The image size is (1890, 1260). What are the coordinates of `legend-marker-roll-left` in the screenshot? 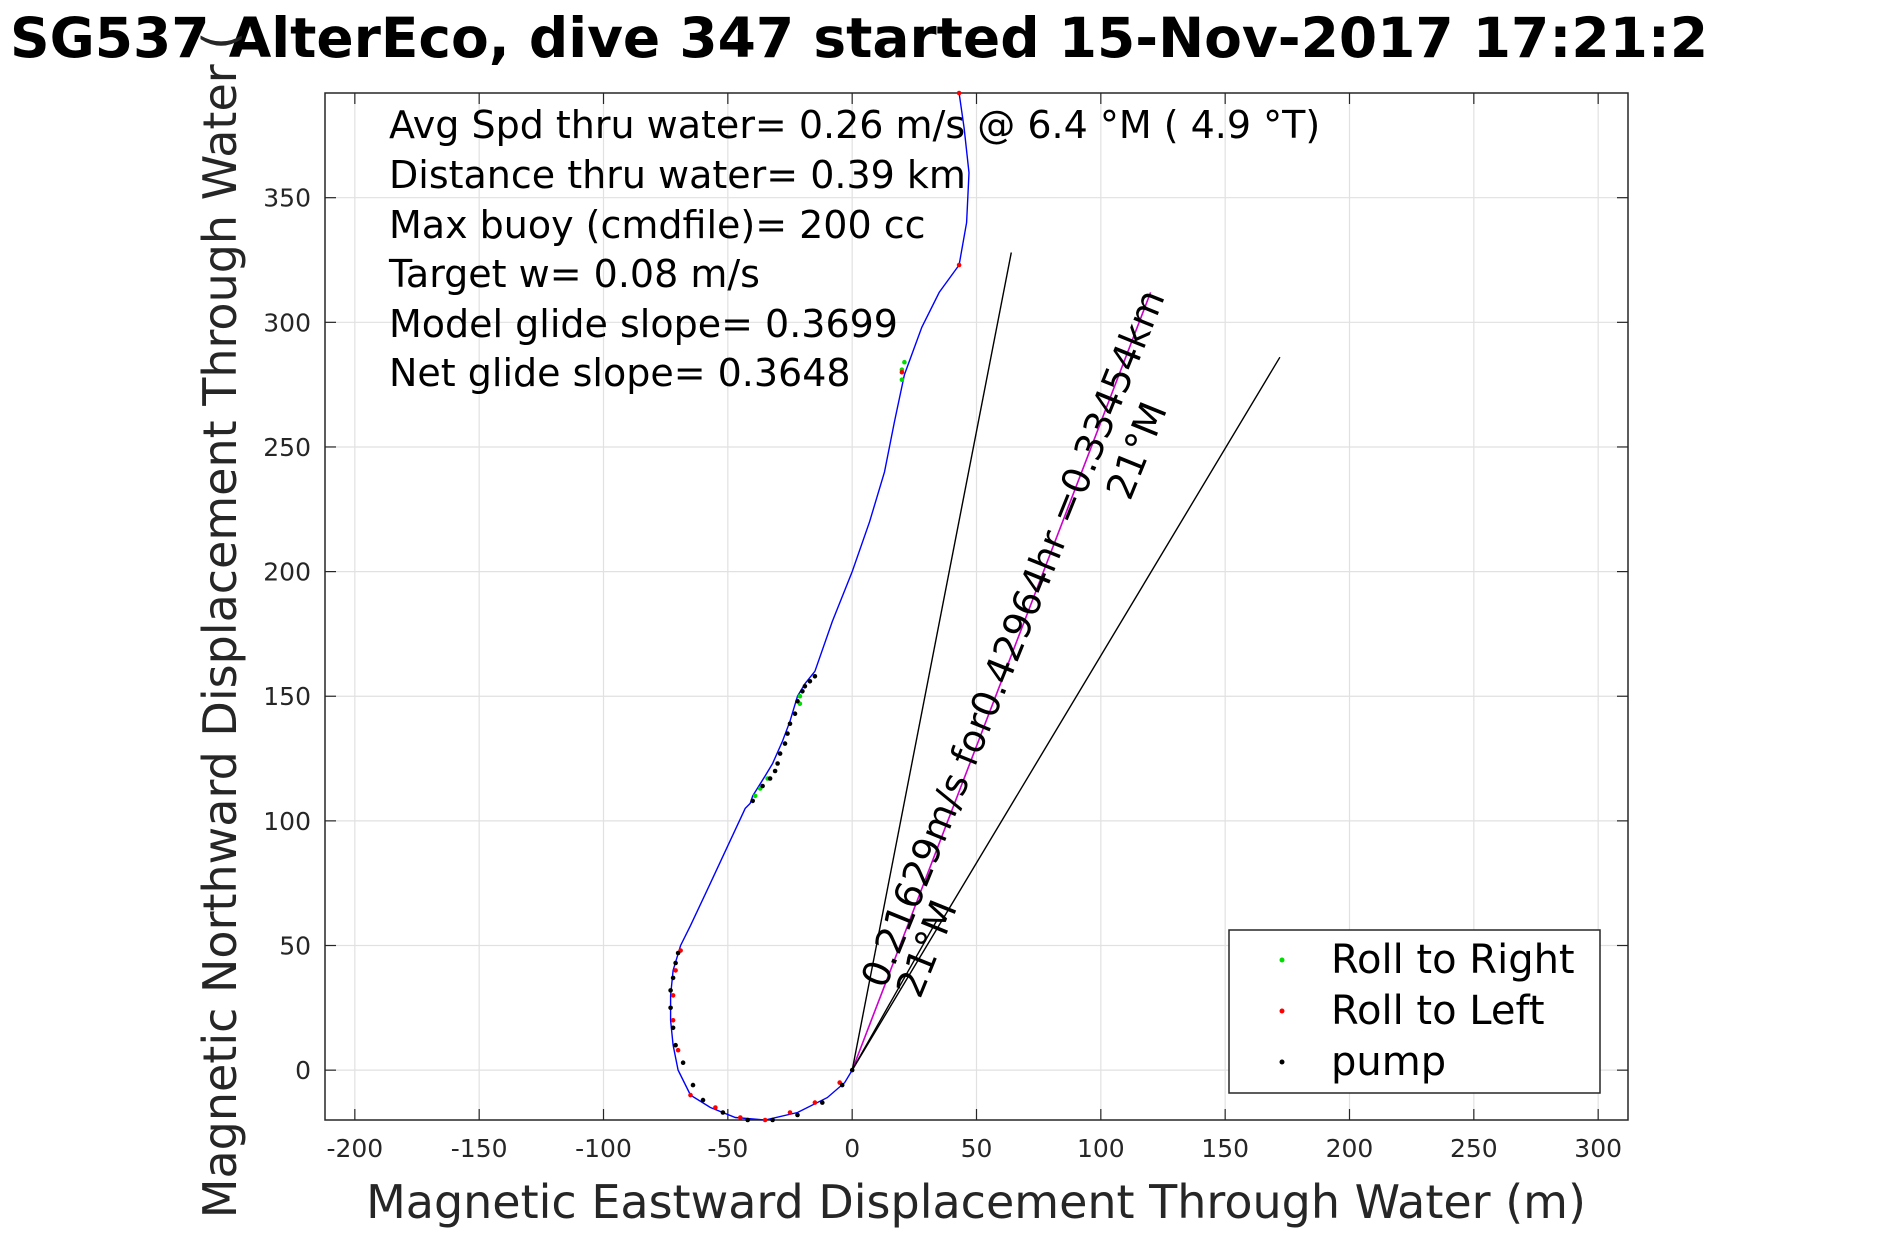 It's located at (1282, 1011).